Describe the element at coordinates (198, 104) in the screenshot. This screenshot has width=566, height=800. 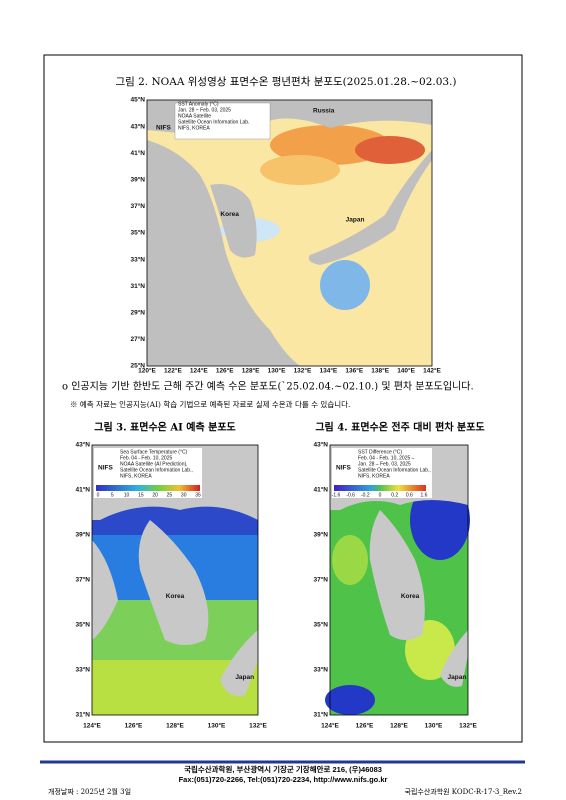
I see `legend-text: SST Anomaly (°C)` at that location.